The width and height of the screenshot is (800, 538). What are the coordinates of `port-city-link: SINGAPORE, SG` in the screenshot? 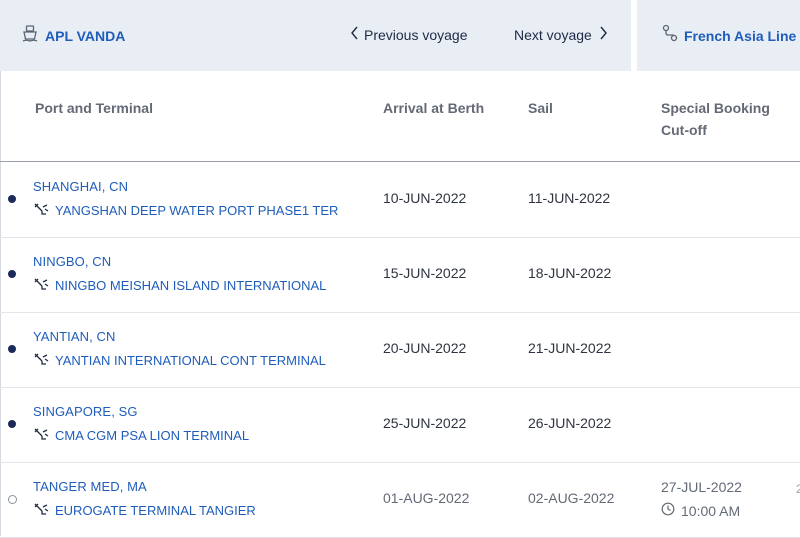 It's located at (85, 411).